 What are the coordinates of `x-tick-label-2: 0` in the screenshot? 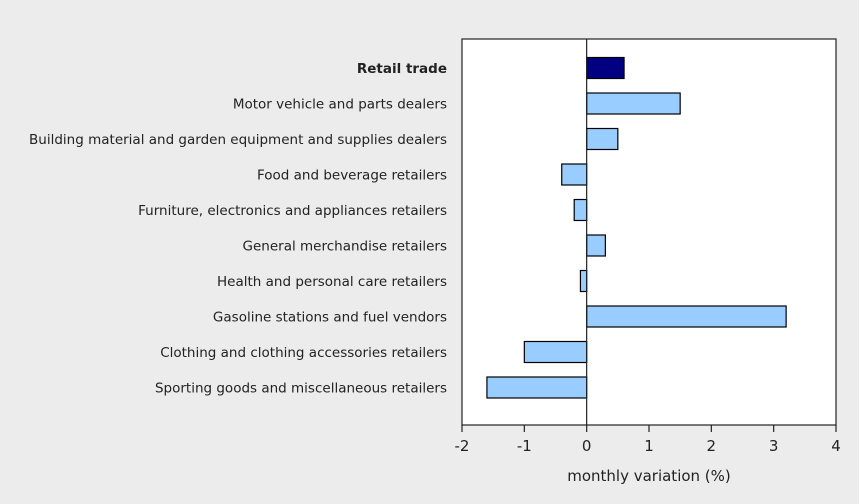 It's located at (587, 446).